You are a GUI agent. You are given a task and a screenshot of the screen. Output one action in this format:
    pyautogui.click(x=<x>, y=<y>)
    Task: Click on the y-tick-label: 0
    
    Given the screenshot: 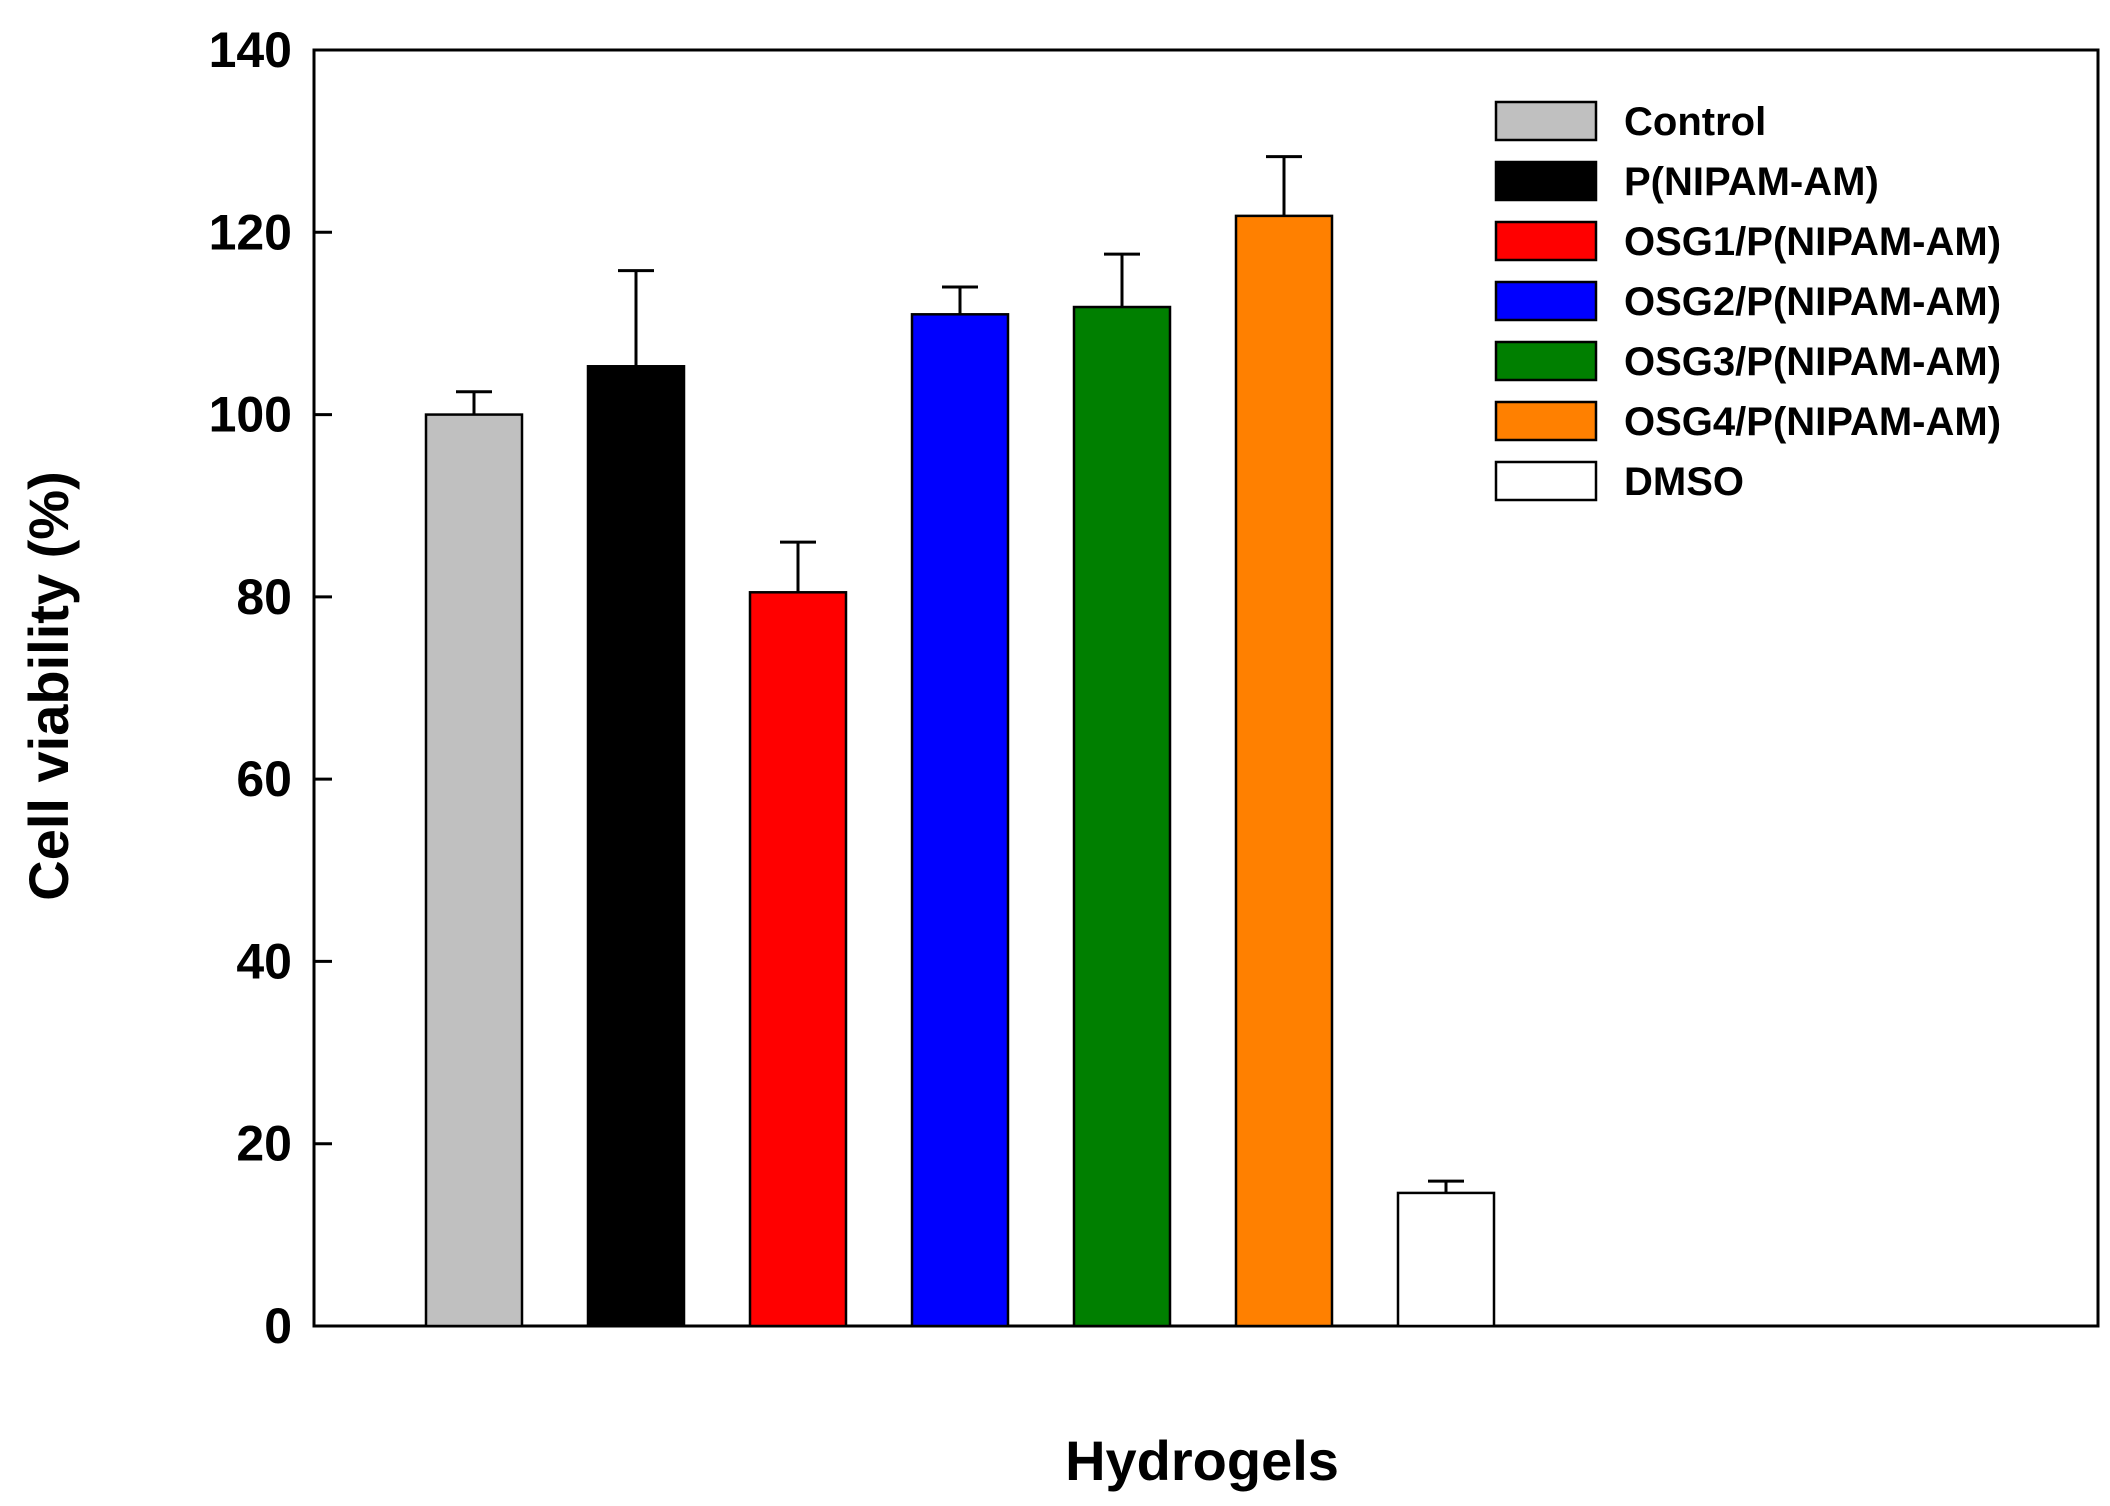 What is the action you would take?
    pyautogui.click(x=278, y=1326)
    